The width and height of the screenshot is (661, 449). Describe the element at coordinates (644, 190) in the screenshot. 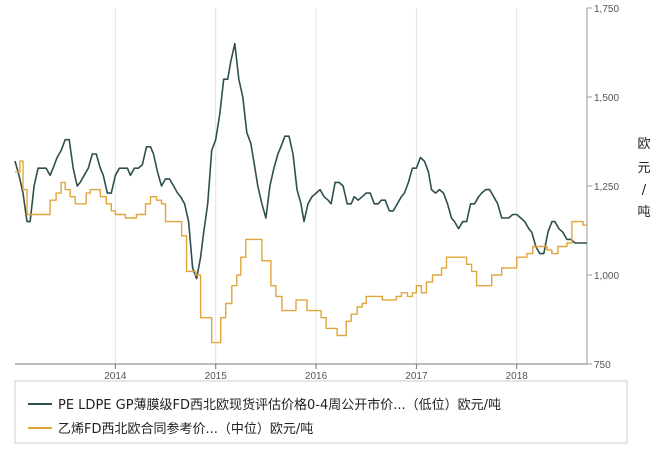

I see `y-axis-label-char-2: /` at that location.